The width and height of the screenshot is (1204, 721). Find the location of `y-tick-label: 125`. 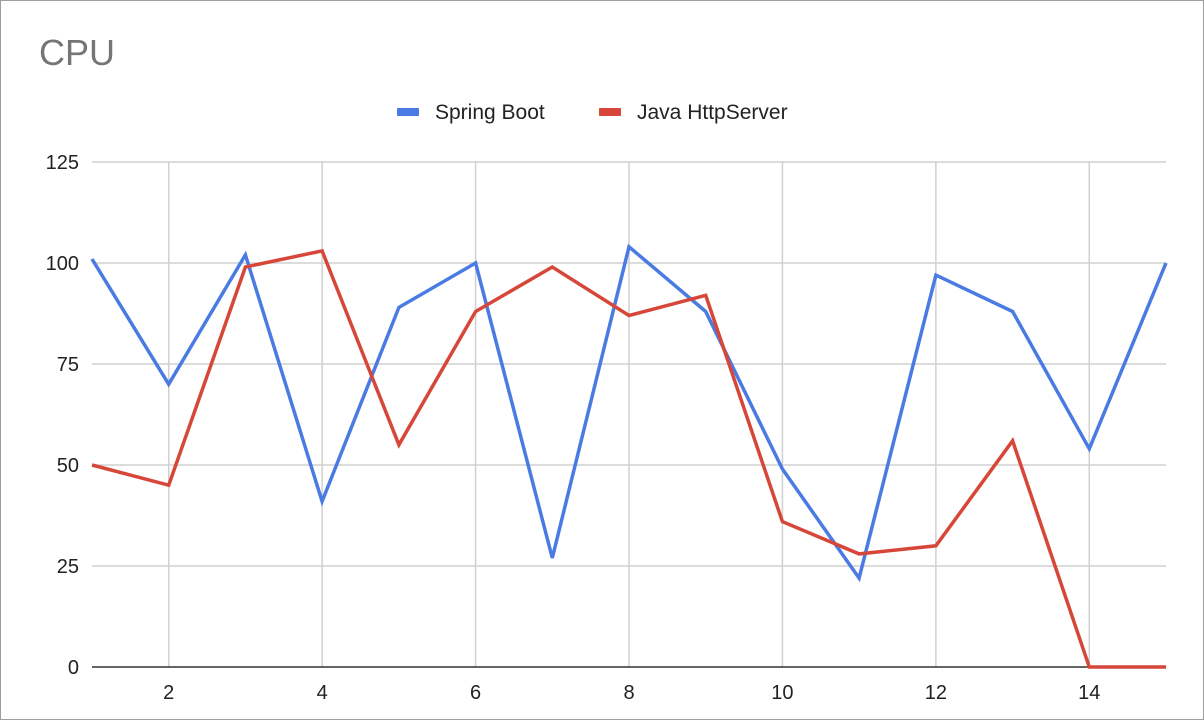

y-tick-label: 125 is located at coordinates (62, 163).